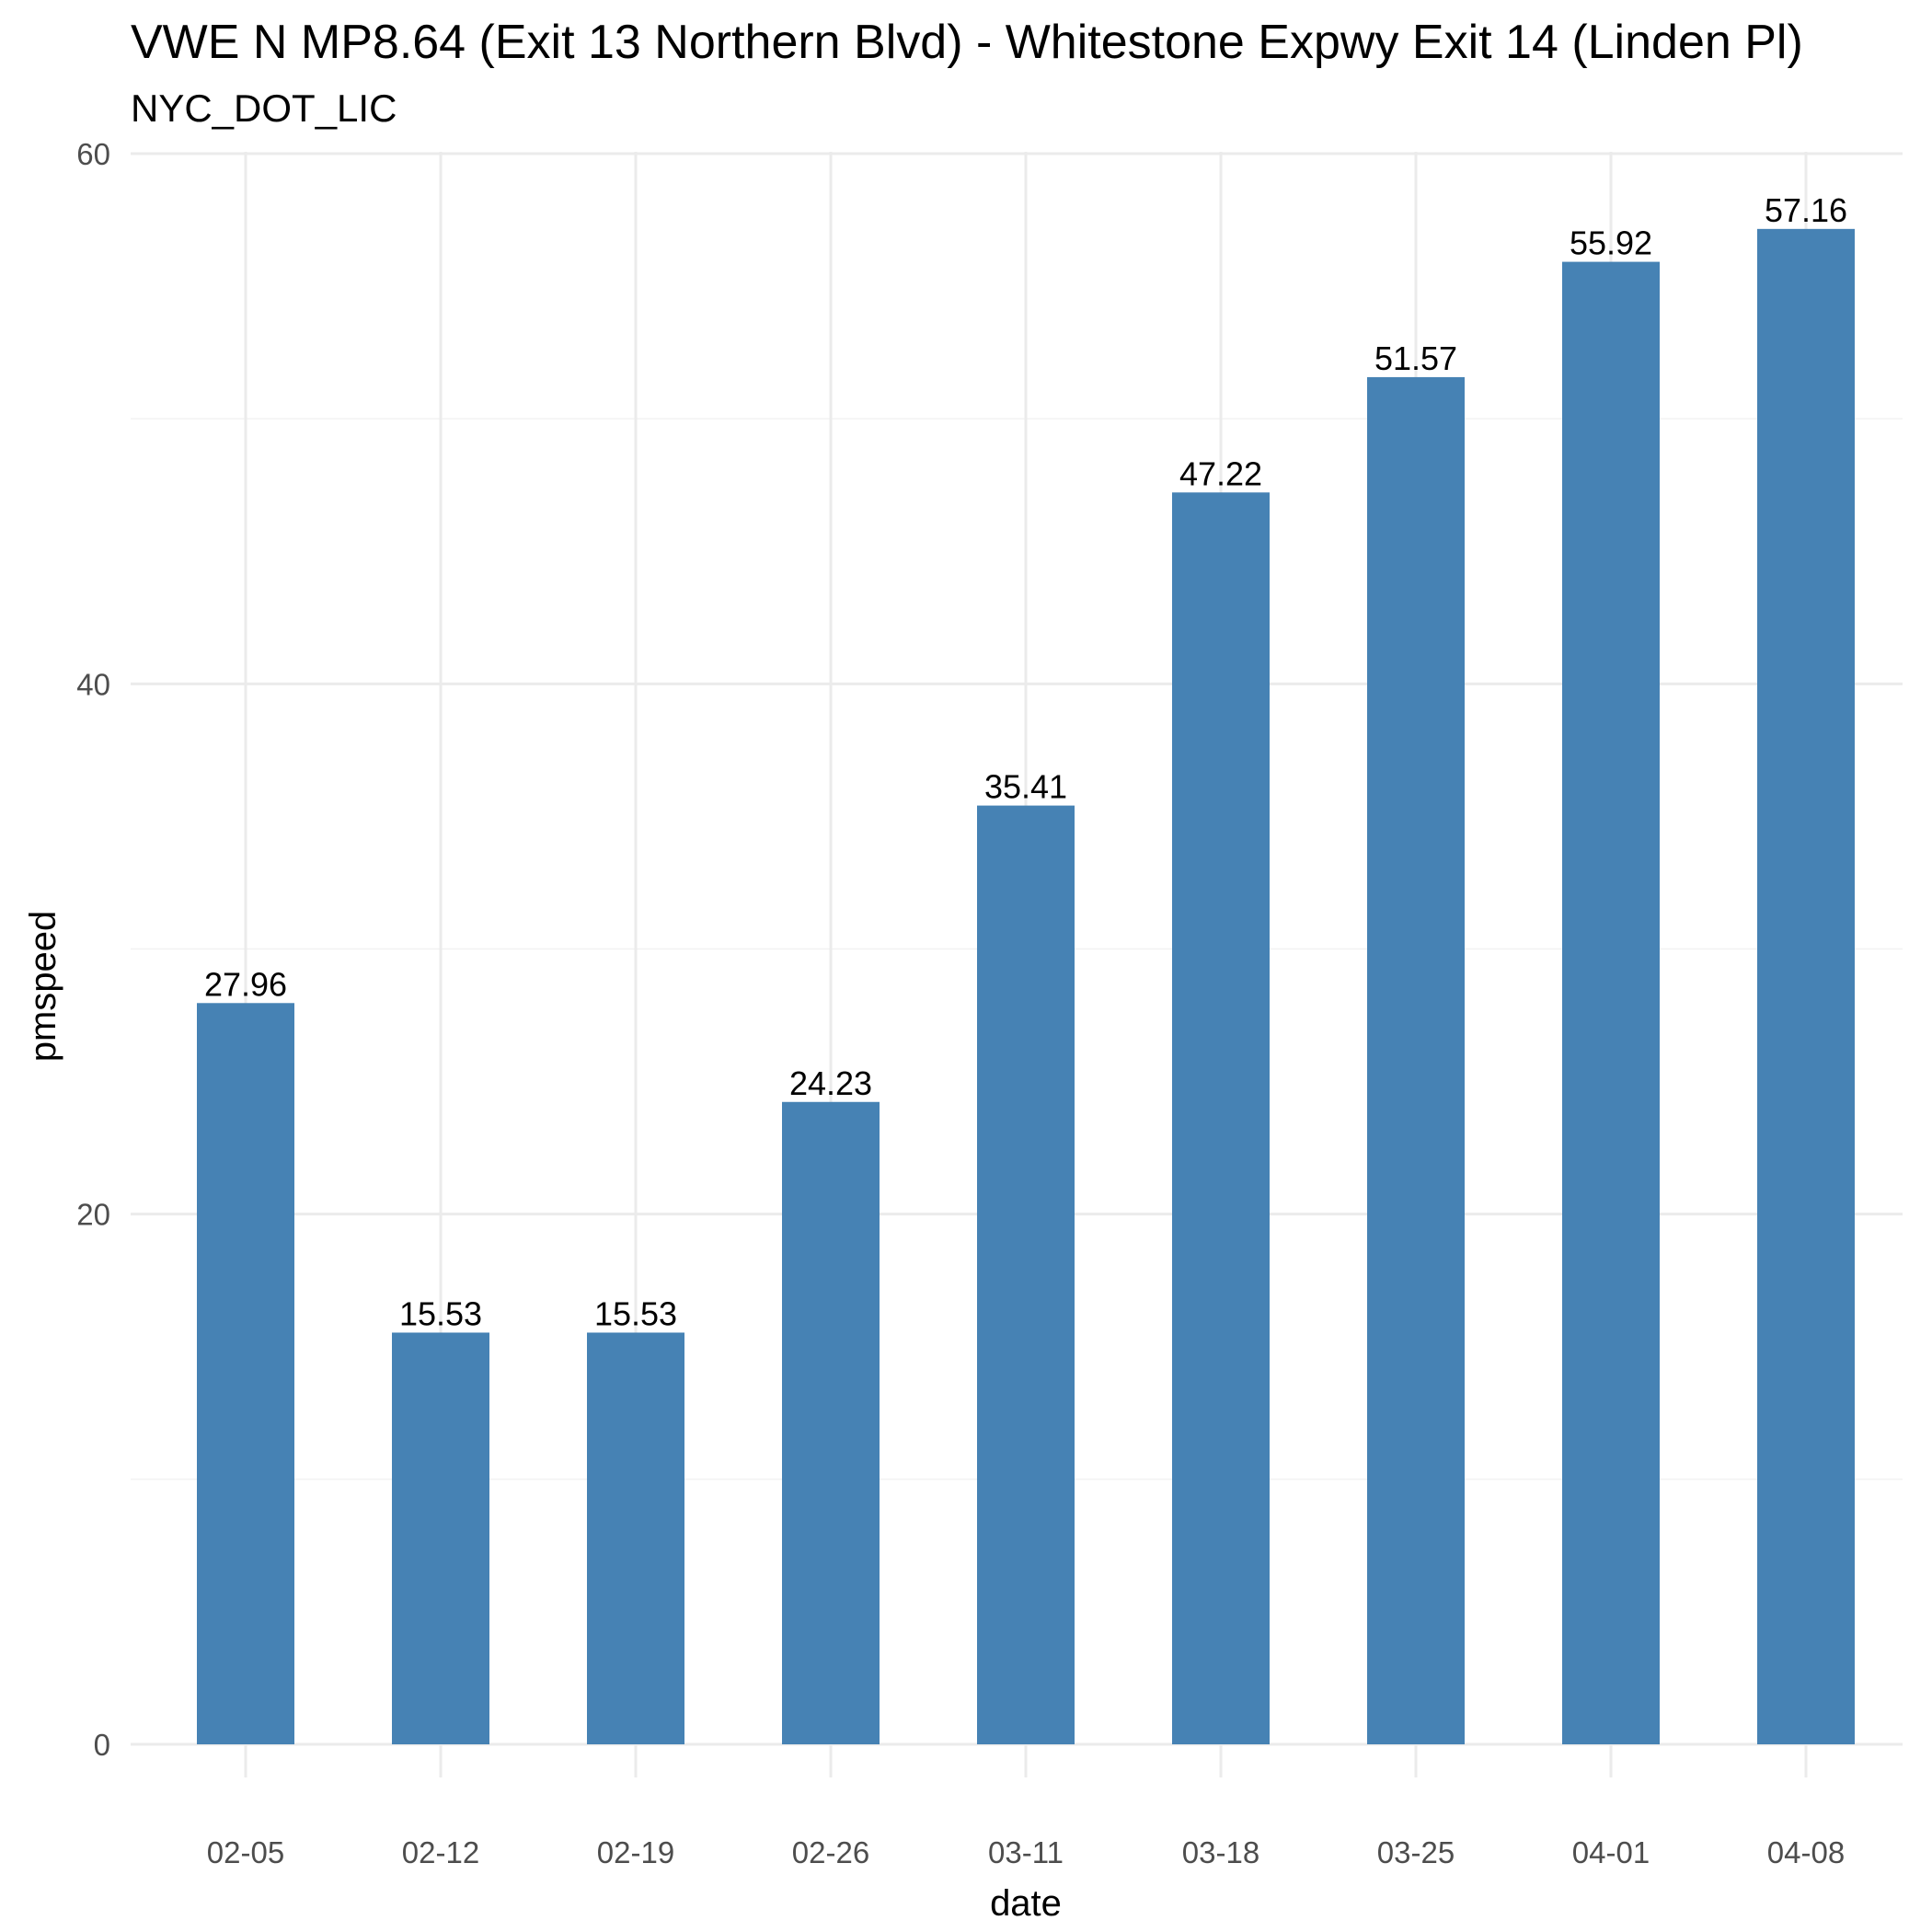 The height and width of the screenshot is (1932, 1932). Describe the element at coordinates (245, 984) in the screenshot. I see `bar-value-label: 27.96` at that location.